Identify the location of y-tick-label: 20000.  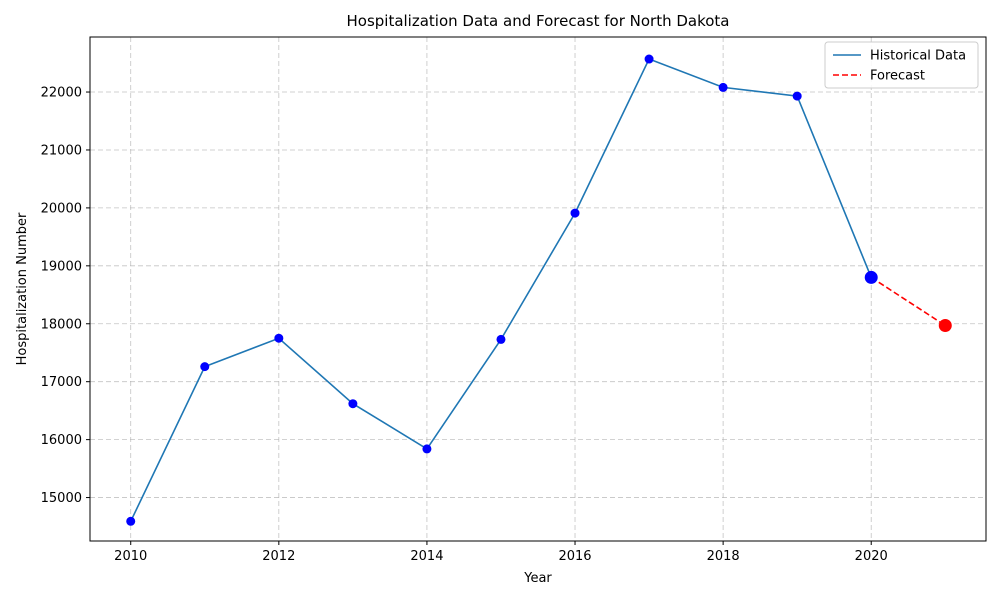
(61, 208).